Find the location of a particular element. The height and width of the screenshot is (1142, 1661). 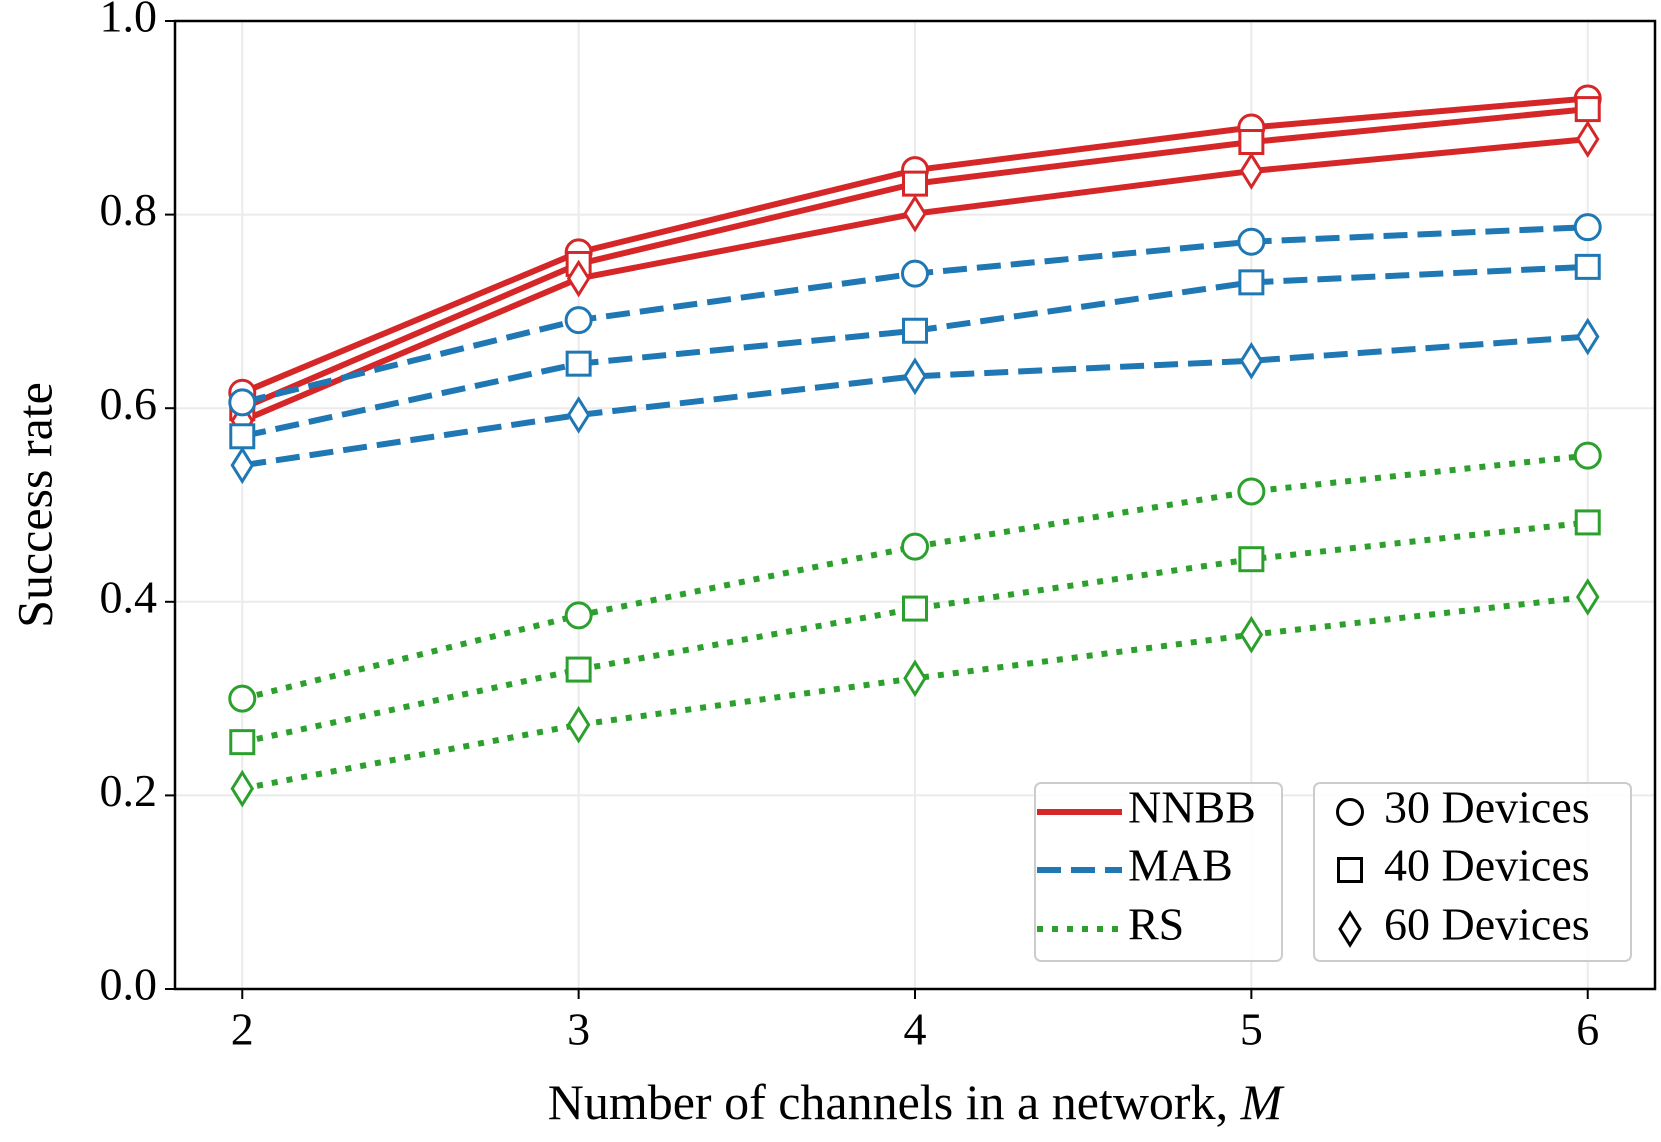

x-tick-label: 6 is located at coordinates (1587, 1029).